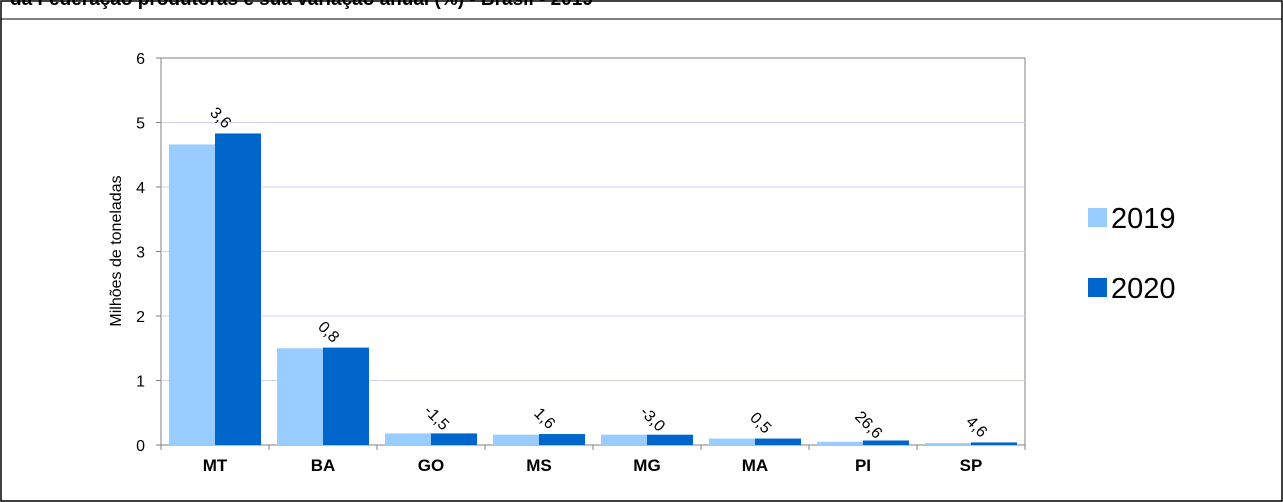  What do you see at coordinates (948, 444) in the screenshot?
I see `bar-2019-SP` at bounding box center [948, 444].